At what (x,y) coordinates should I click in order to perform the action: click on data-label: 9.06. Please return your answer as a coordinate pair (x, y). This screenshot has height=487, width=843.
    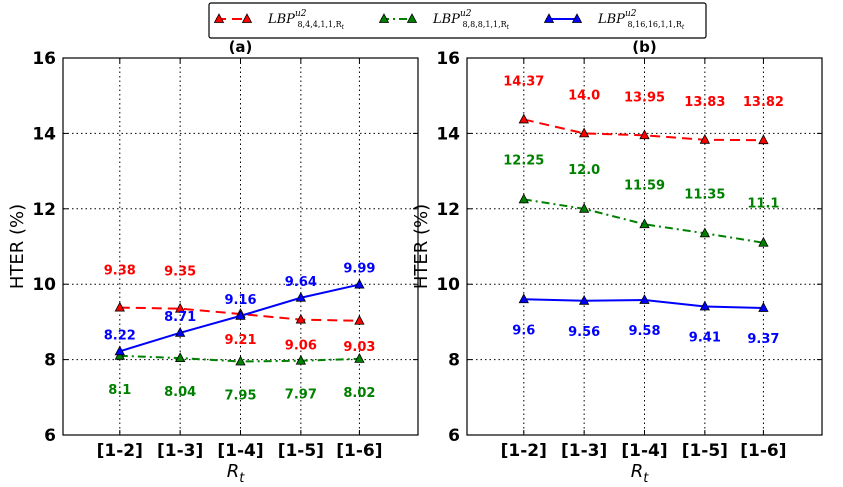
    Looking at the image, I should click on (301, 346).